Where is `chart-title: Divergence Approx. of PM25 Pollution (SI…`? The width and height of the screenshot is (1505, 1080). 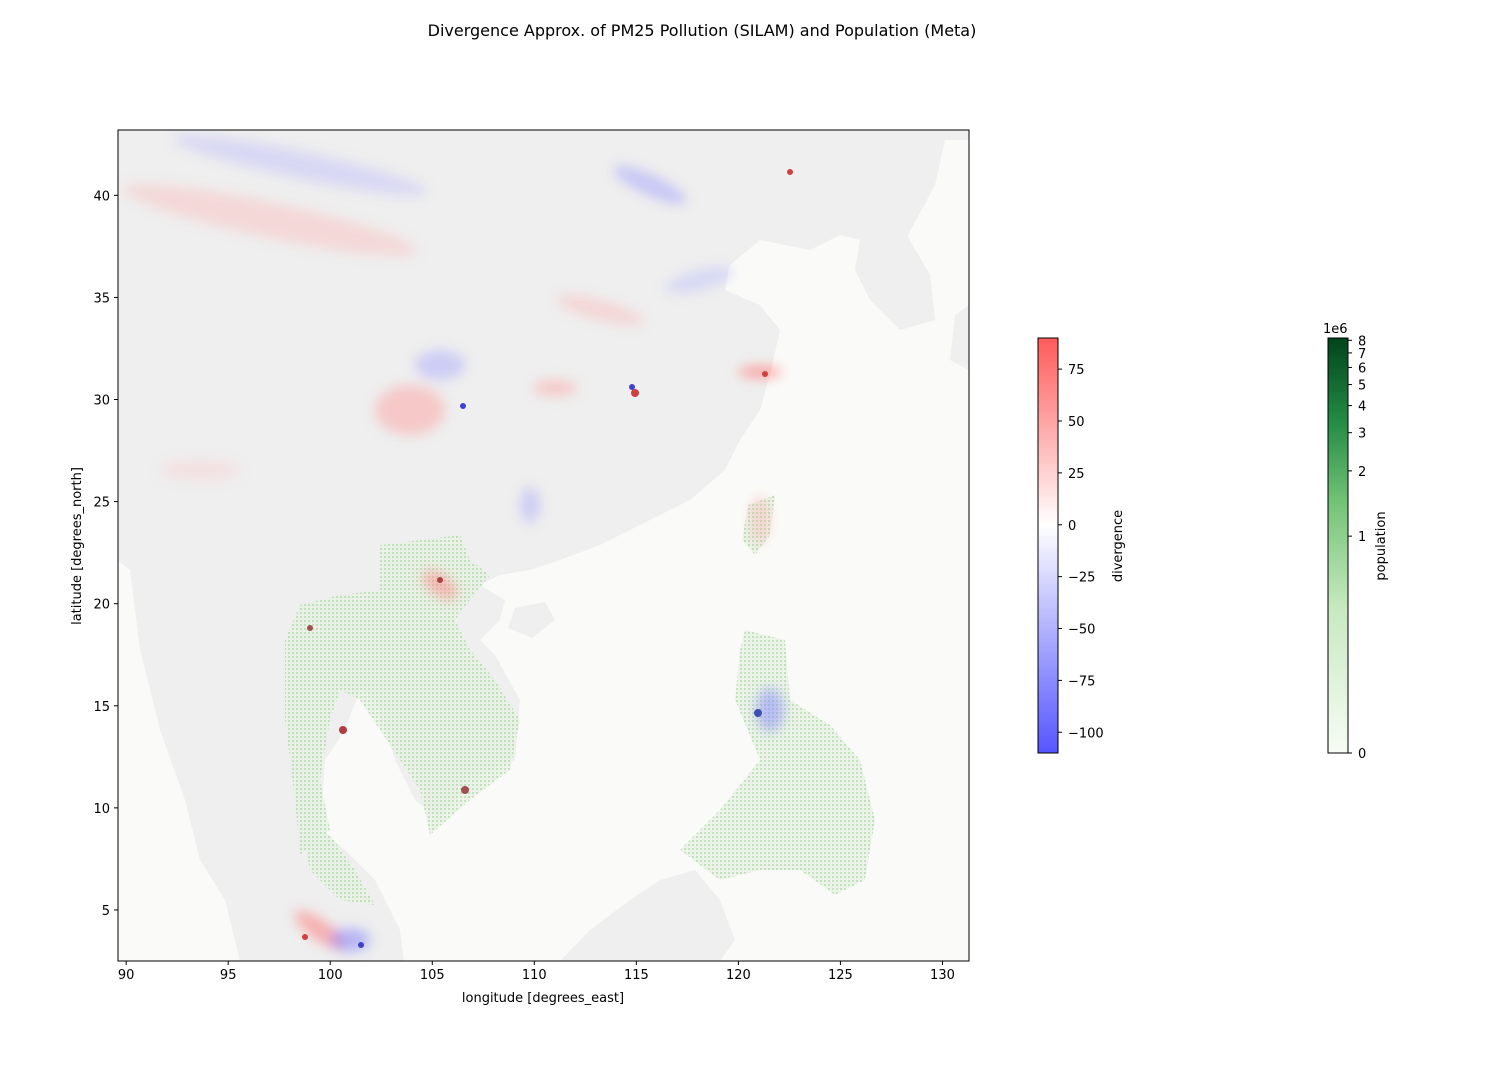
chart-title: Divergence Approx. of PM25 Pollution (SI… is located at coordinates (702, 30).